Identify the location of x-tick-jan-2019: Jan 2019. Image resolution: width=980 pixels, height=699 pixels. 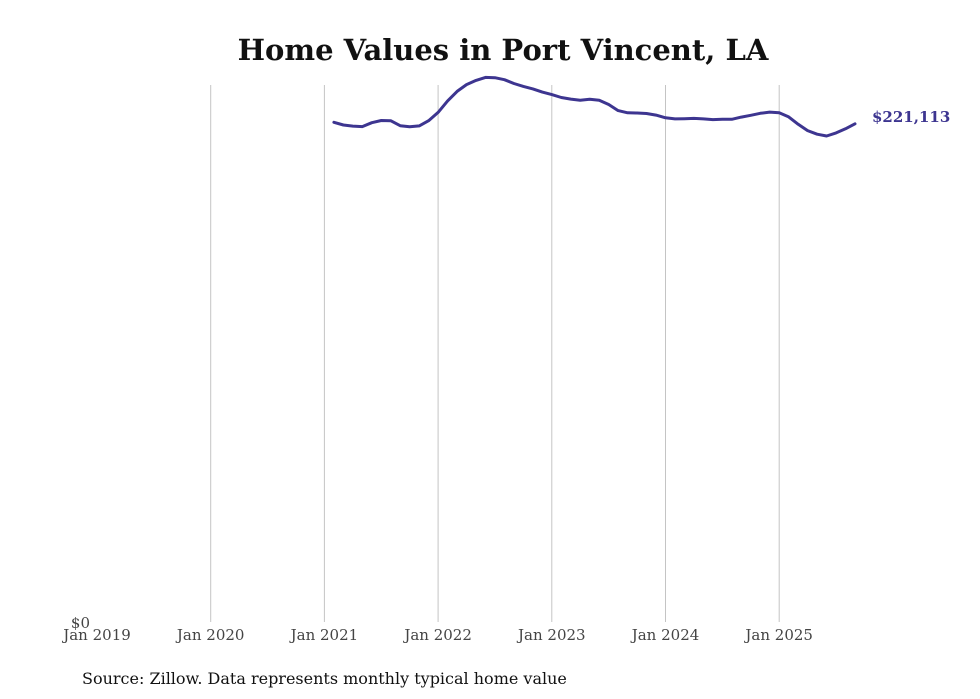
(96, 635).